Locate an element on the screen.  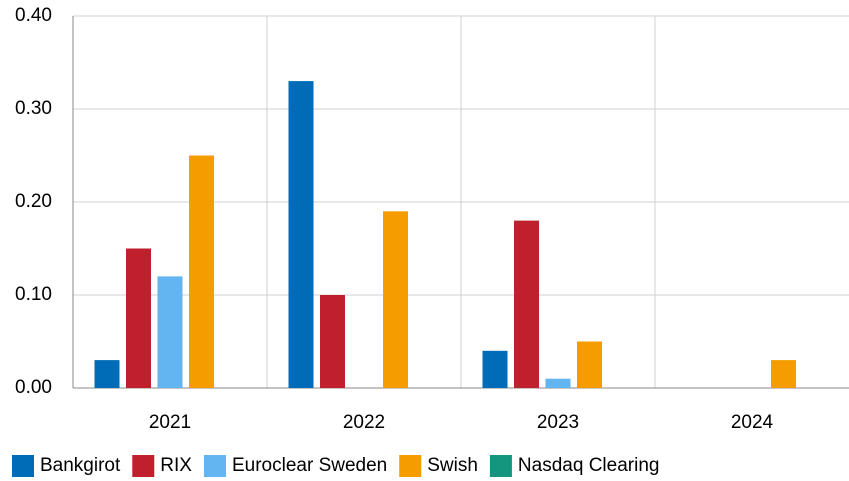
y-tick-label: 0.30 is located at coordinates (33, 108).